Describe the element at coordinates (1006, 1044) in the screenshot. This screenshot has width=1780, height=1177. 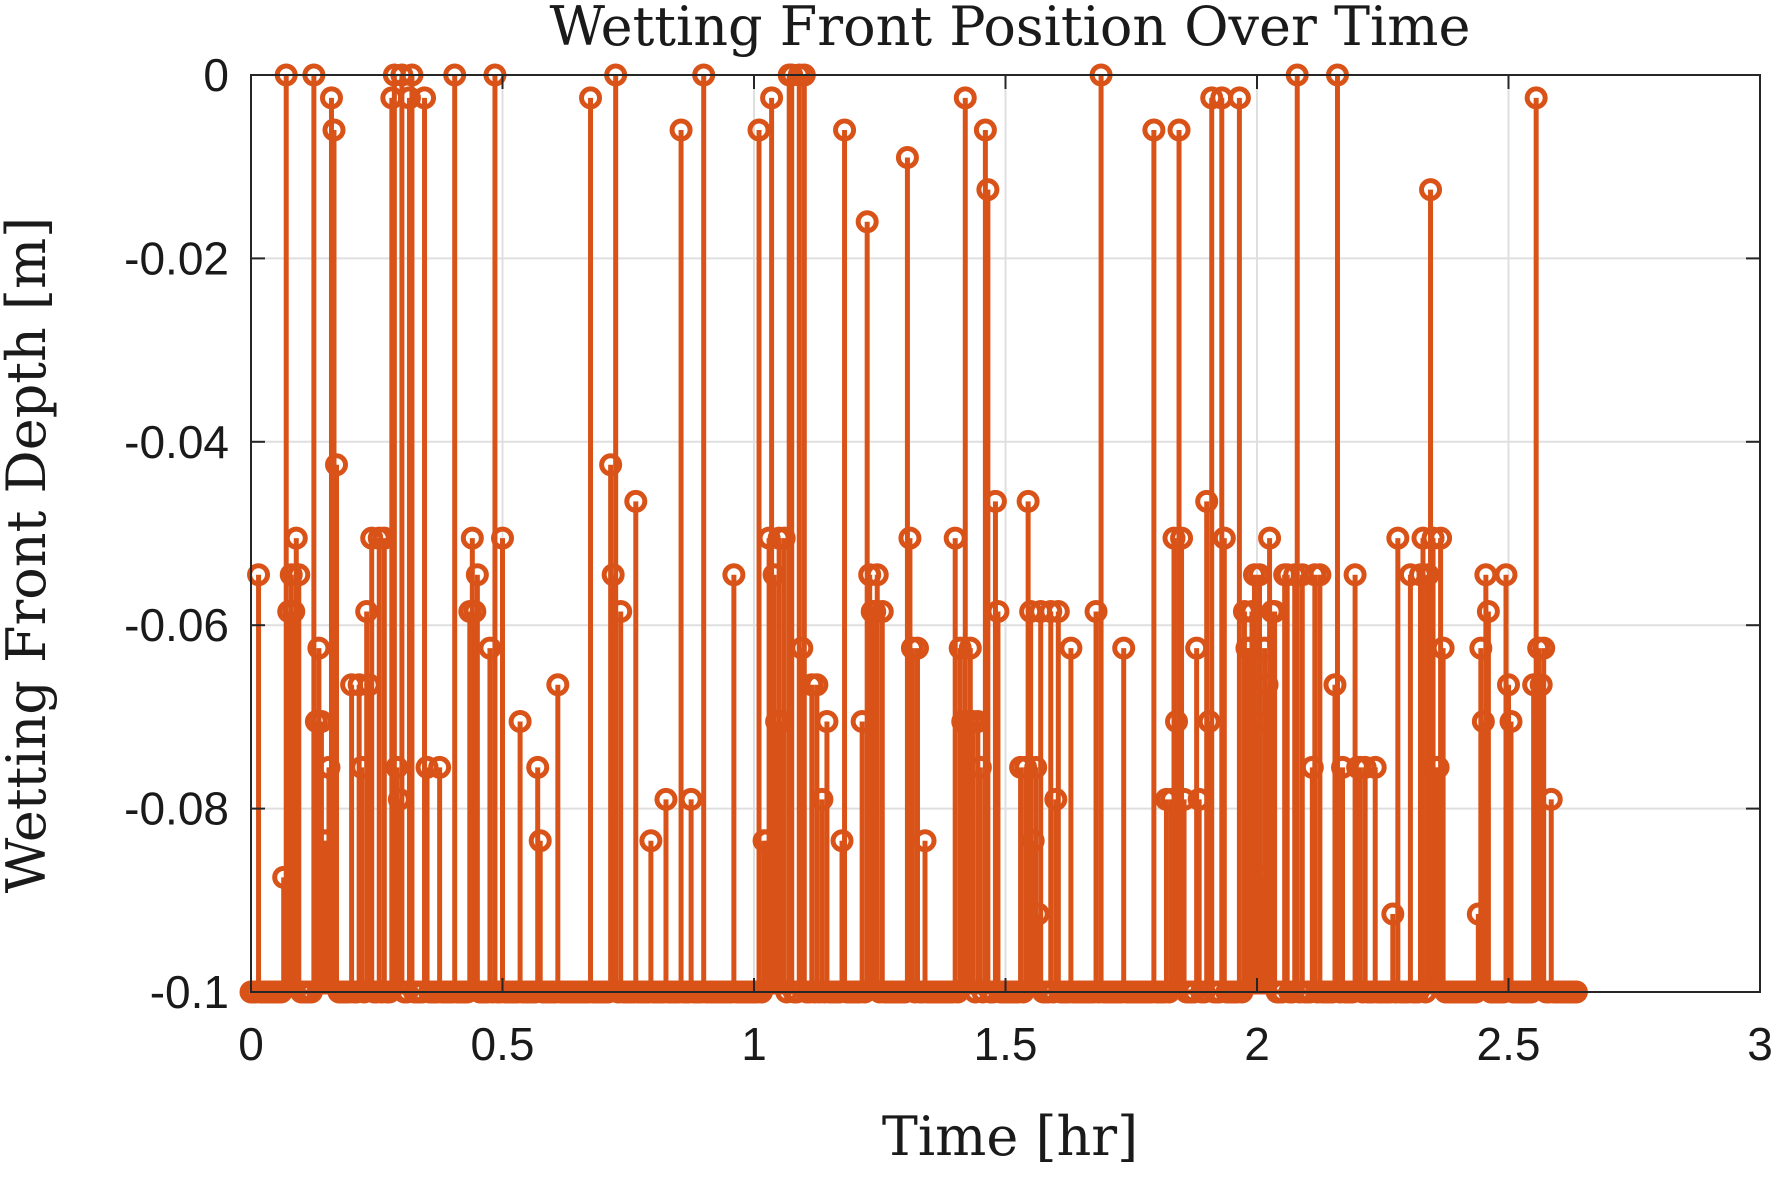
I see `x-tick-label: 1.5` at that location.